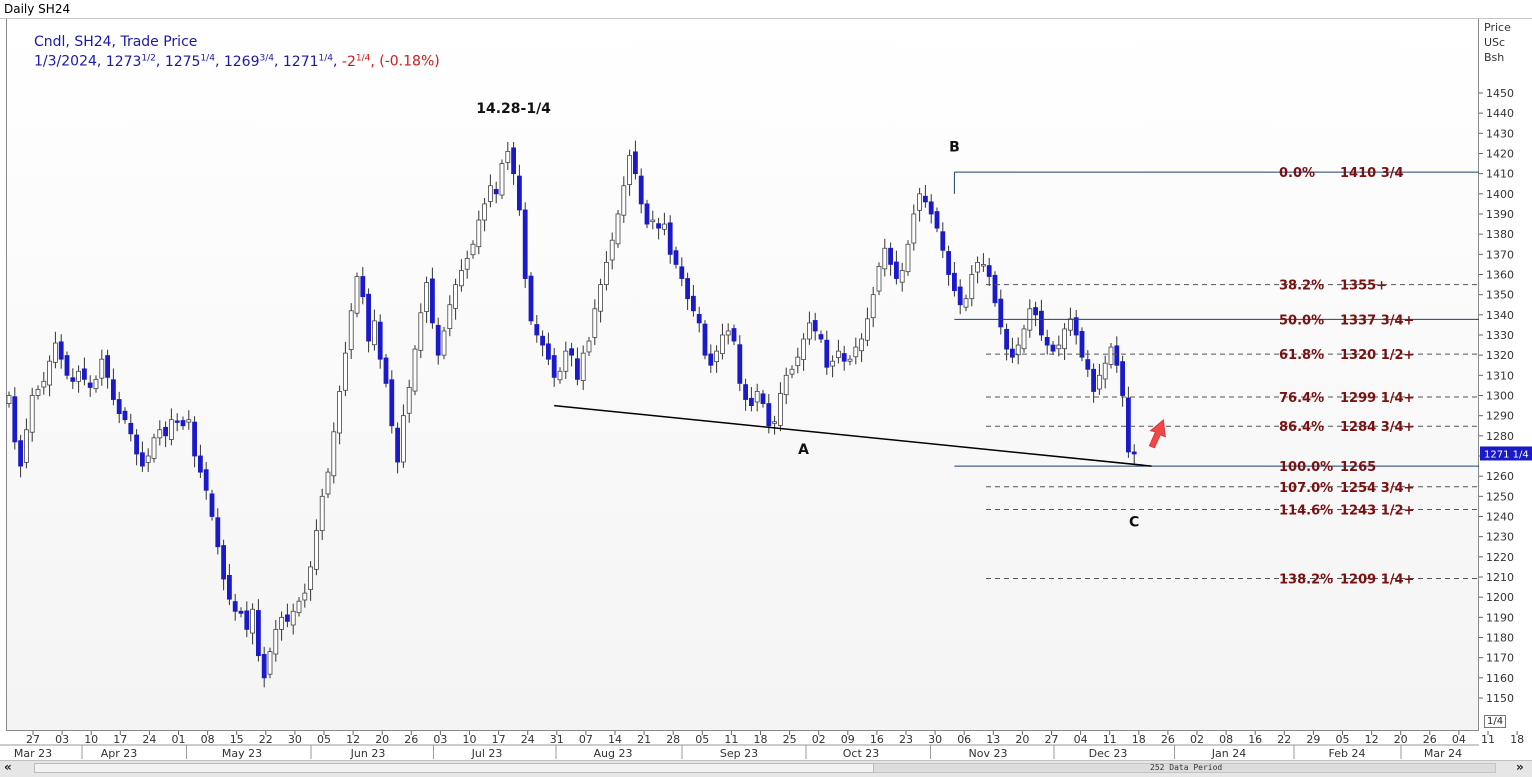 The height and width of the screenshot is (777, 1532). What do you see at coordinates (8, 767) in the screenshot?
I see `scroll-left-button: «` at bounding box center [8, 767].